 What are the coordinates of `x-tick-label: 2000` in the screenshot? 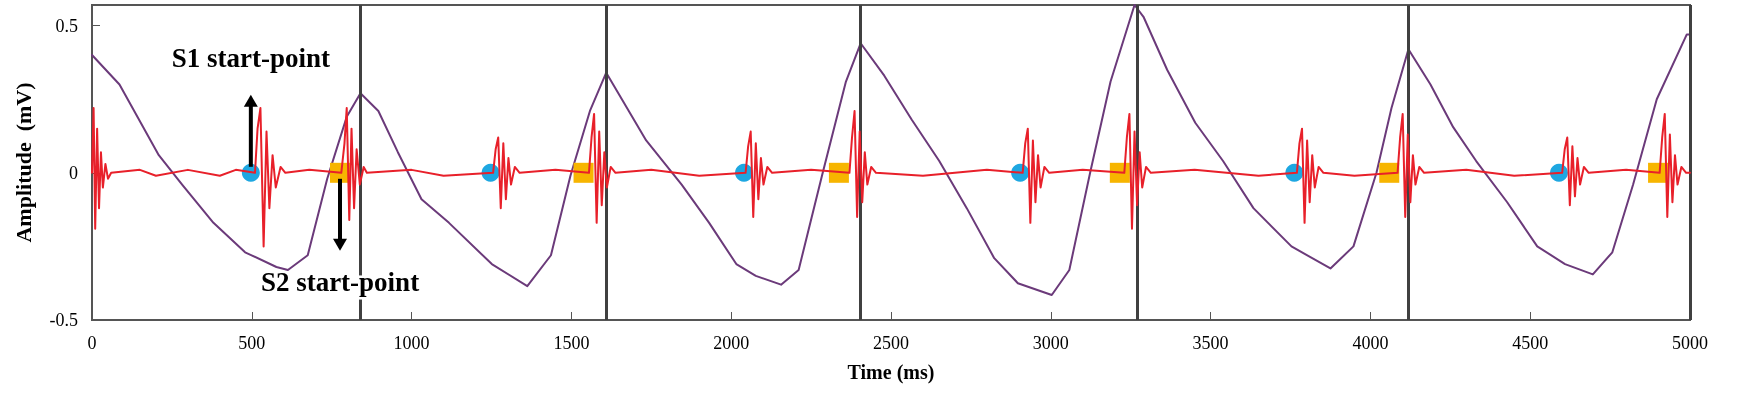 It's located at (731, 343).